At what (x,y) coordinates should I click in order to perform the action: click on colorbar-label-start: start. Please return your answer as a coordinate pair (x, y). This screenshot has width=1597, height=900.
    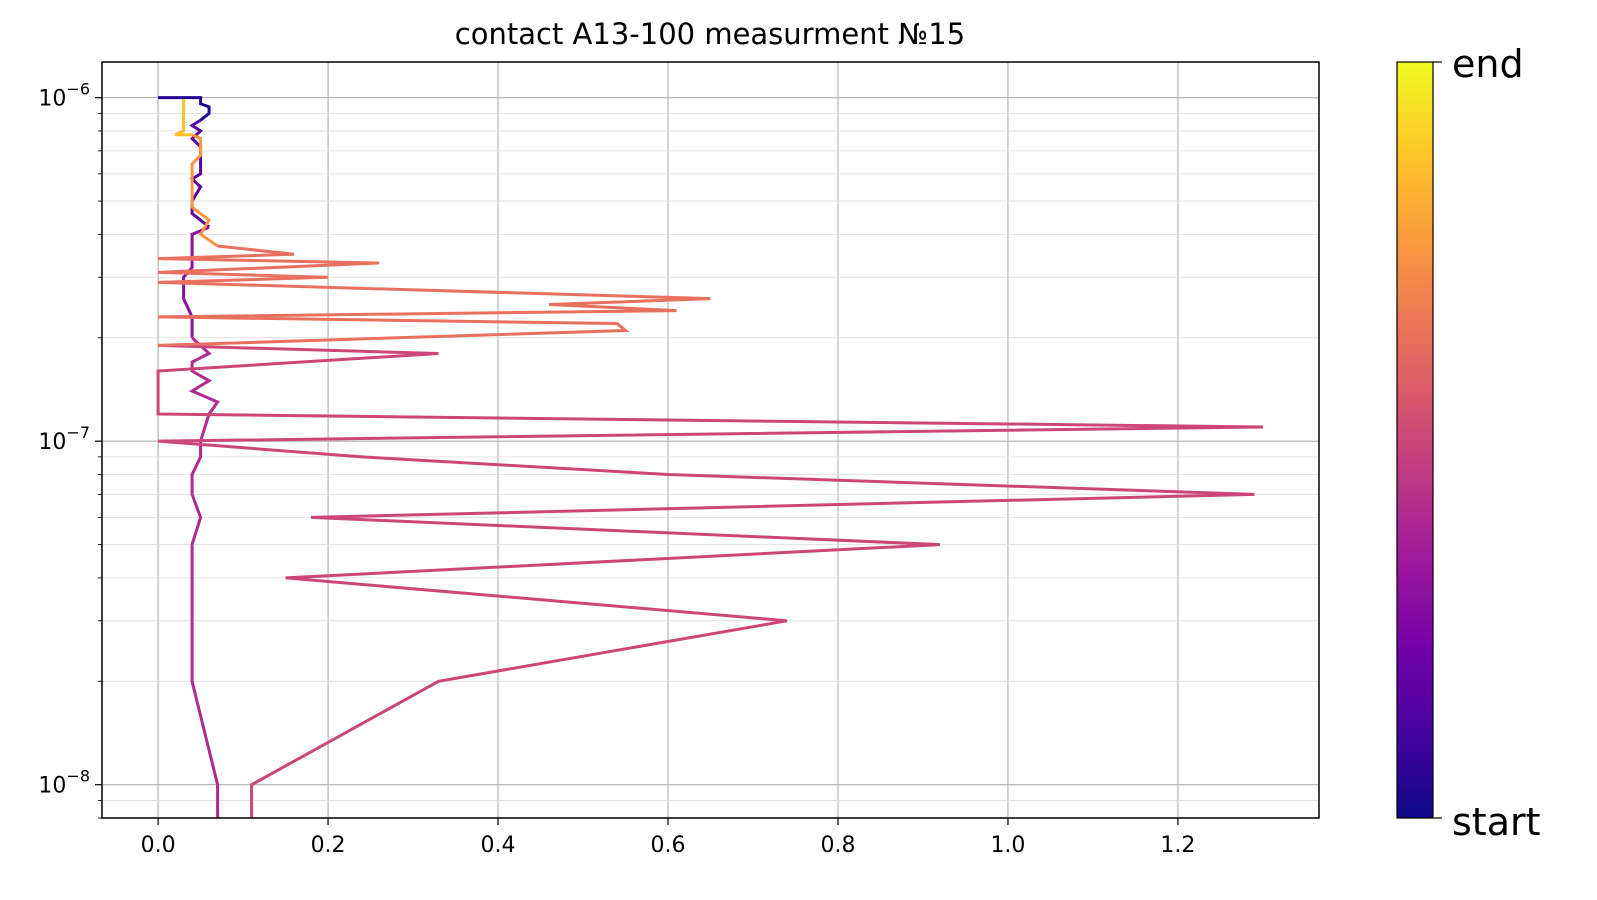
    Looking at the image, I should click on (1496, 822).